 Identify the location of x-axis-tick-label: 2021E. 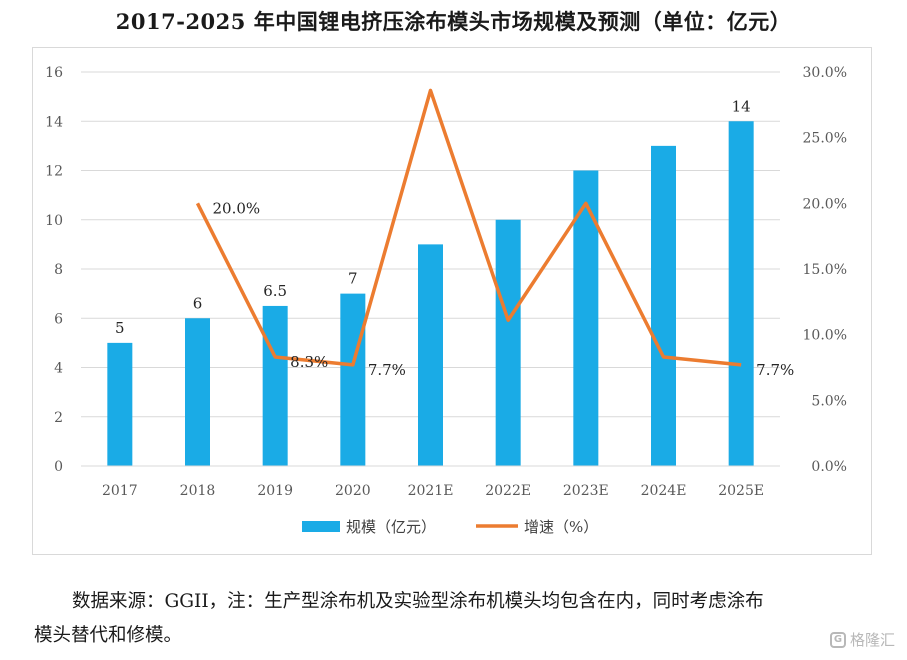
(431, 491).